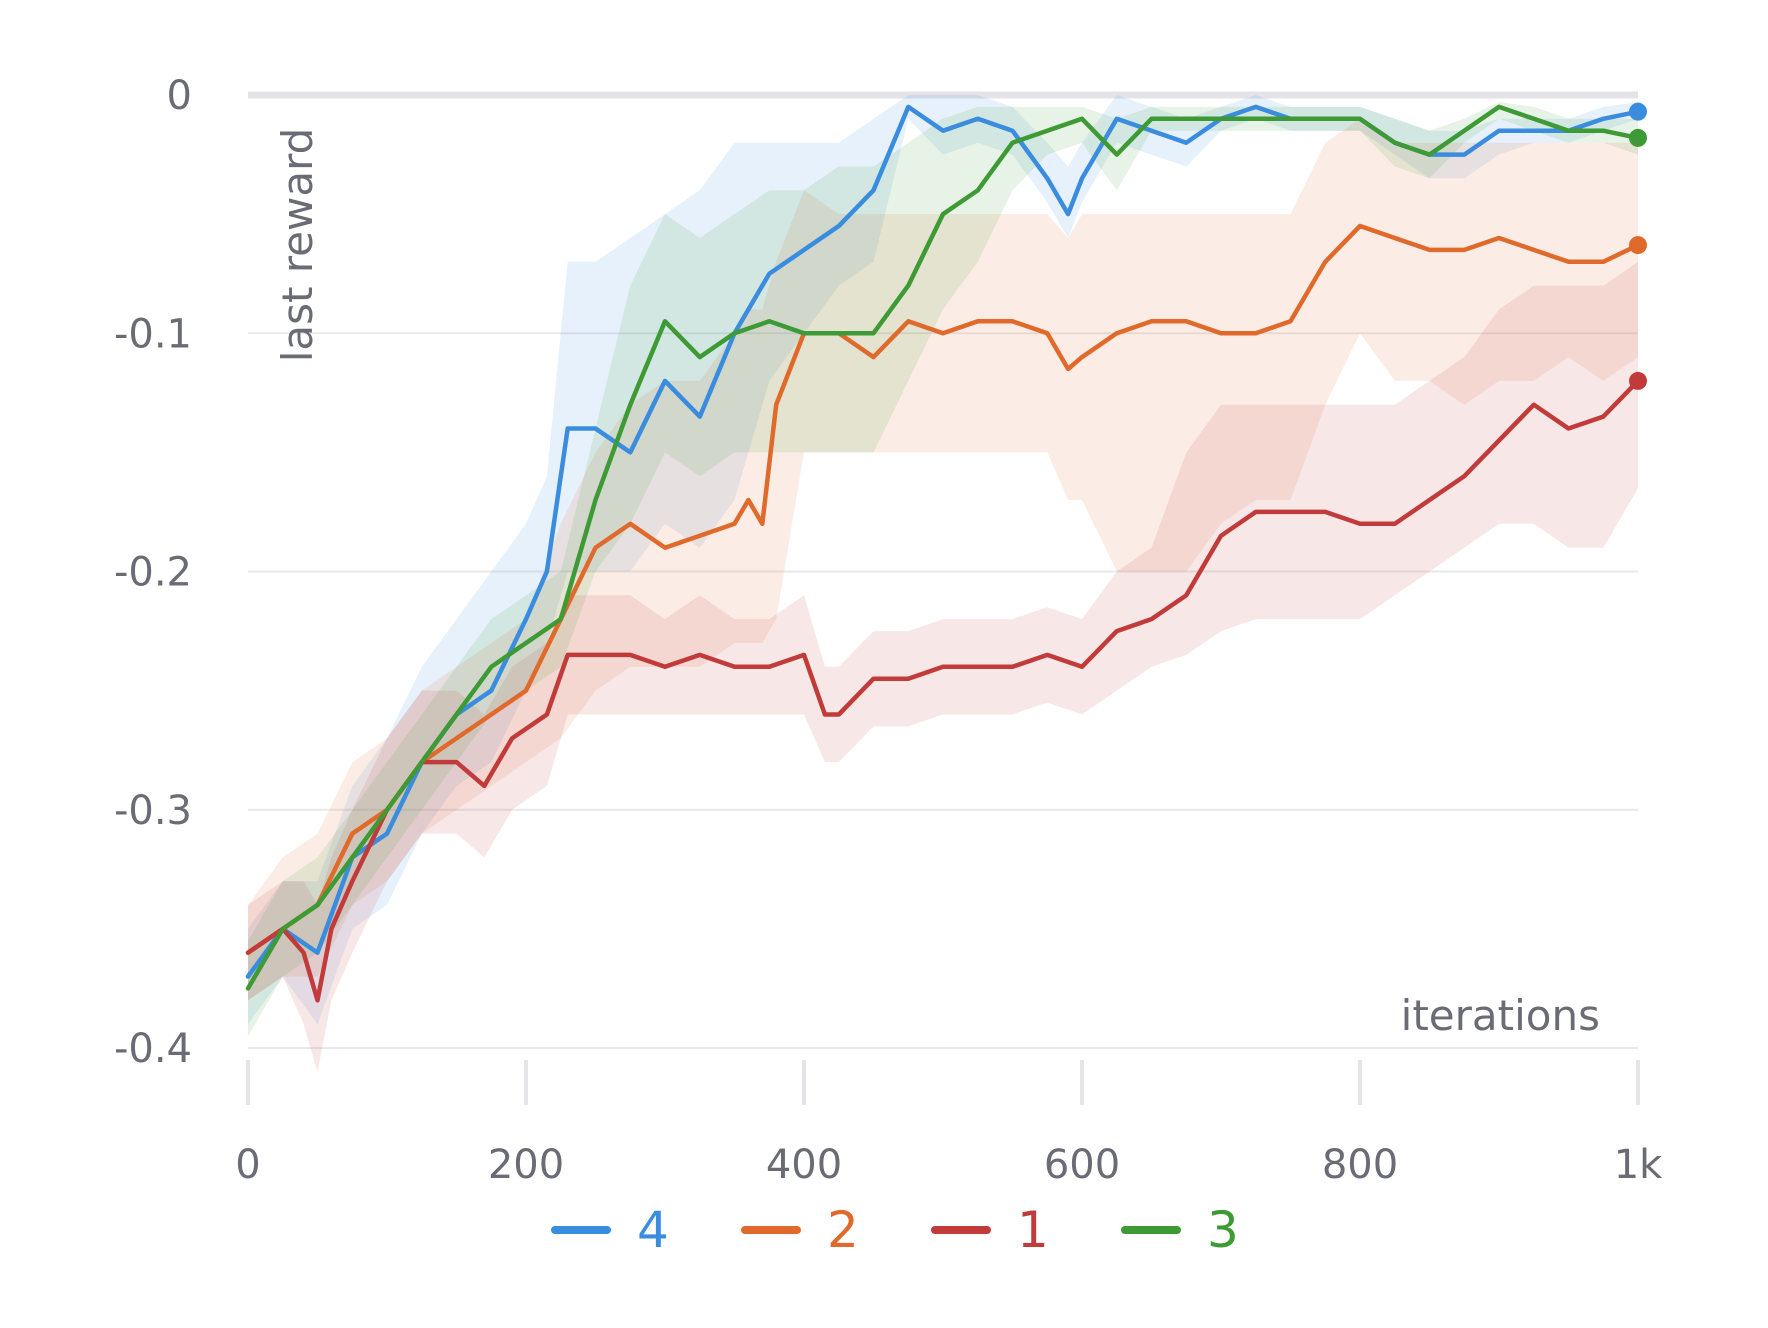 Image resolution: width=1768 pixels, height=1328 pixels. What do you see at coordinates (1033, 1230) in the screenshot?
I see `legend-label-1: 1` at bounding box center [1033, 1230].